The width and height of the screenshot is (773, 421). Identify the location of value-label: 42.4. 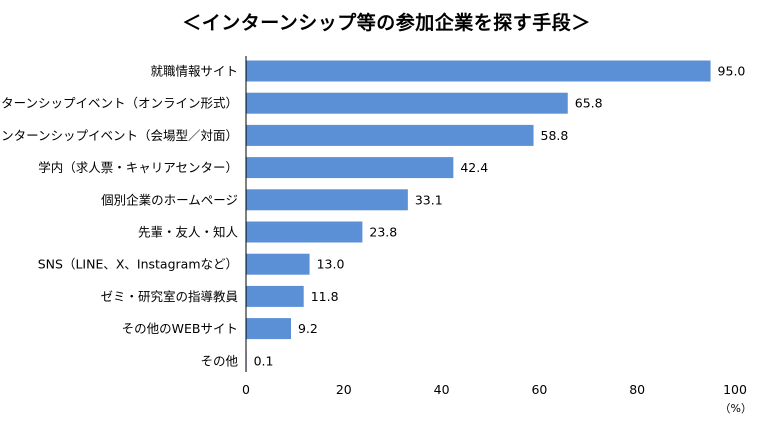
(474, 167).